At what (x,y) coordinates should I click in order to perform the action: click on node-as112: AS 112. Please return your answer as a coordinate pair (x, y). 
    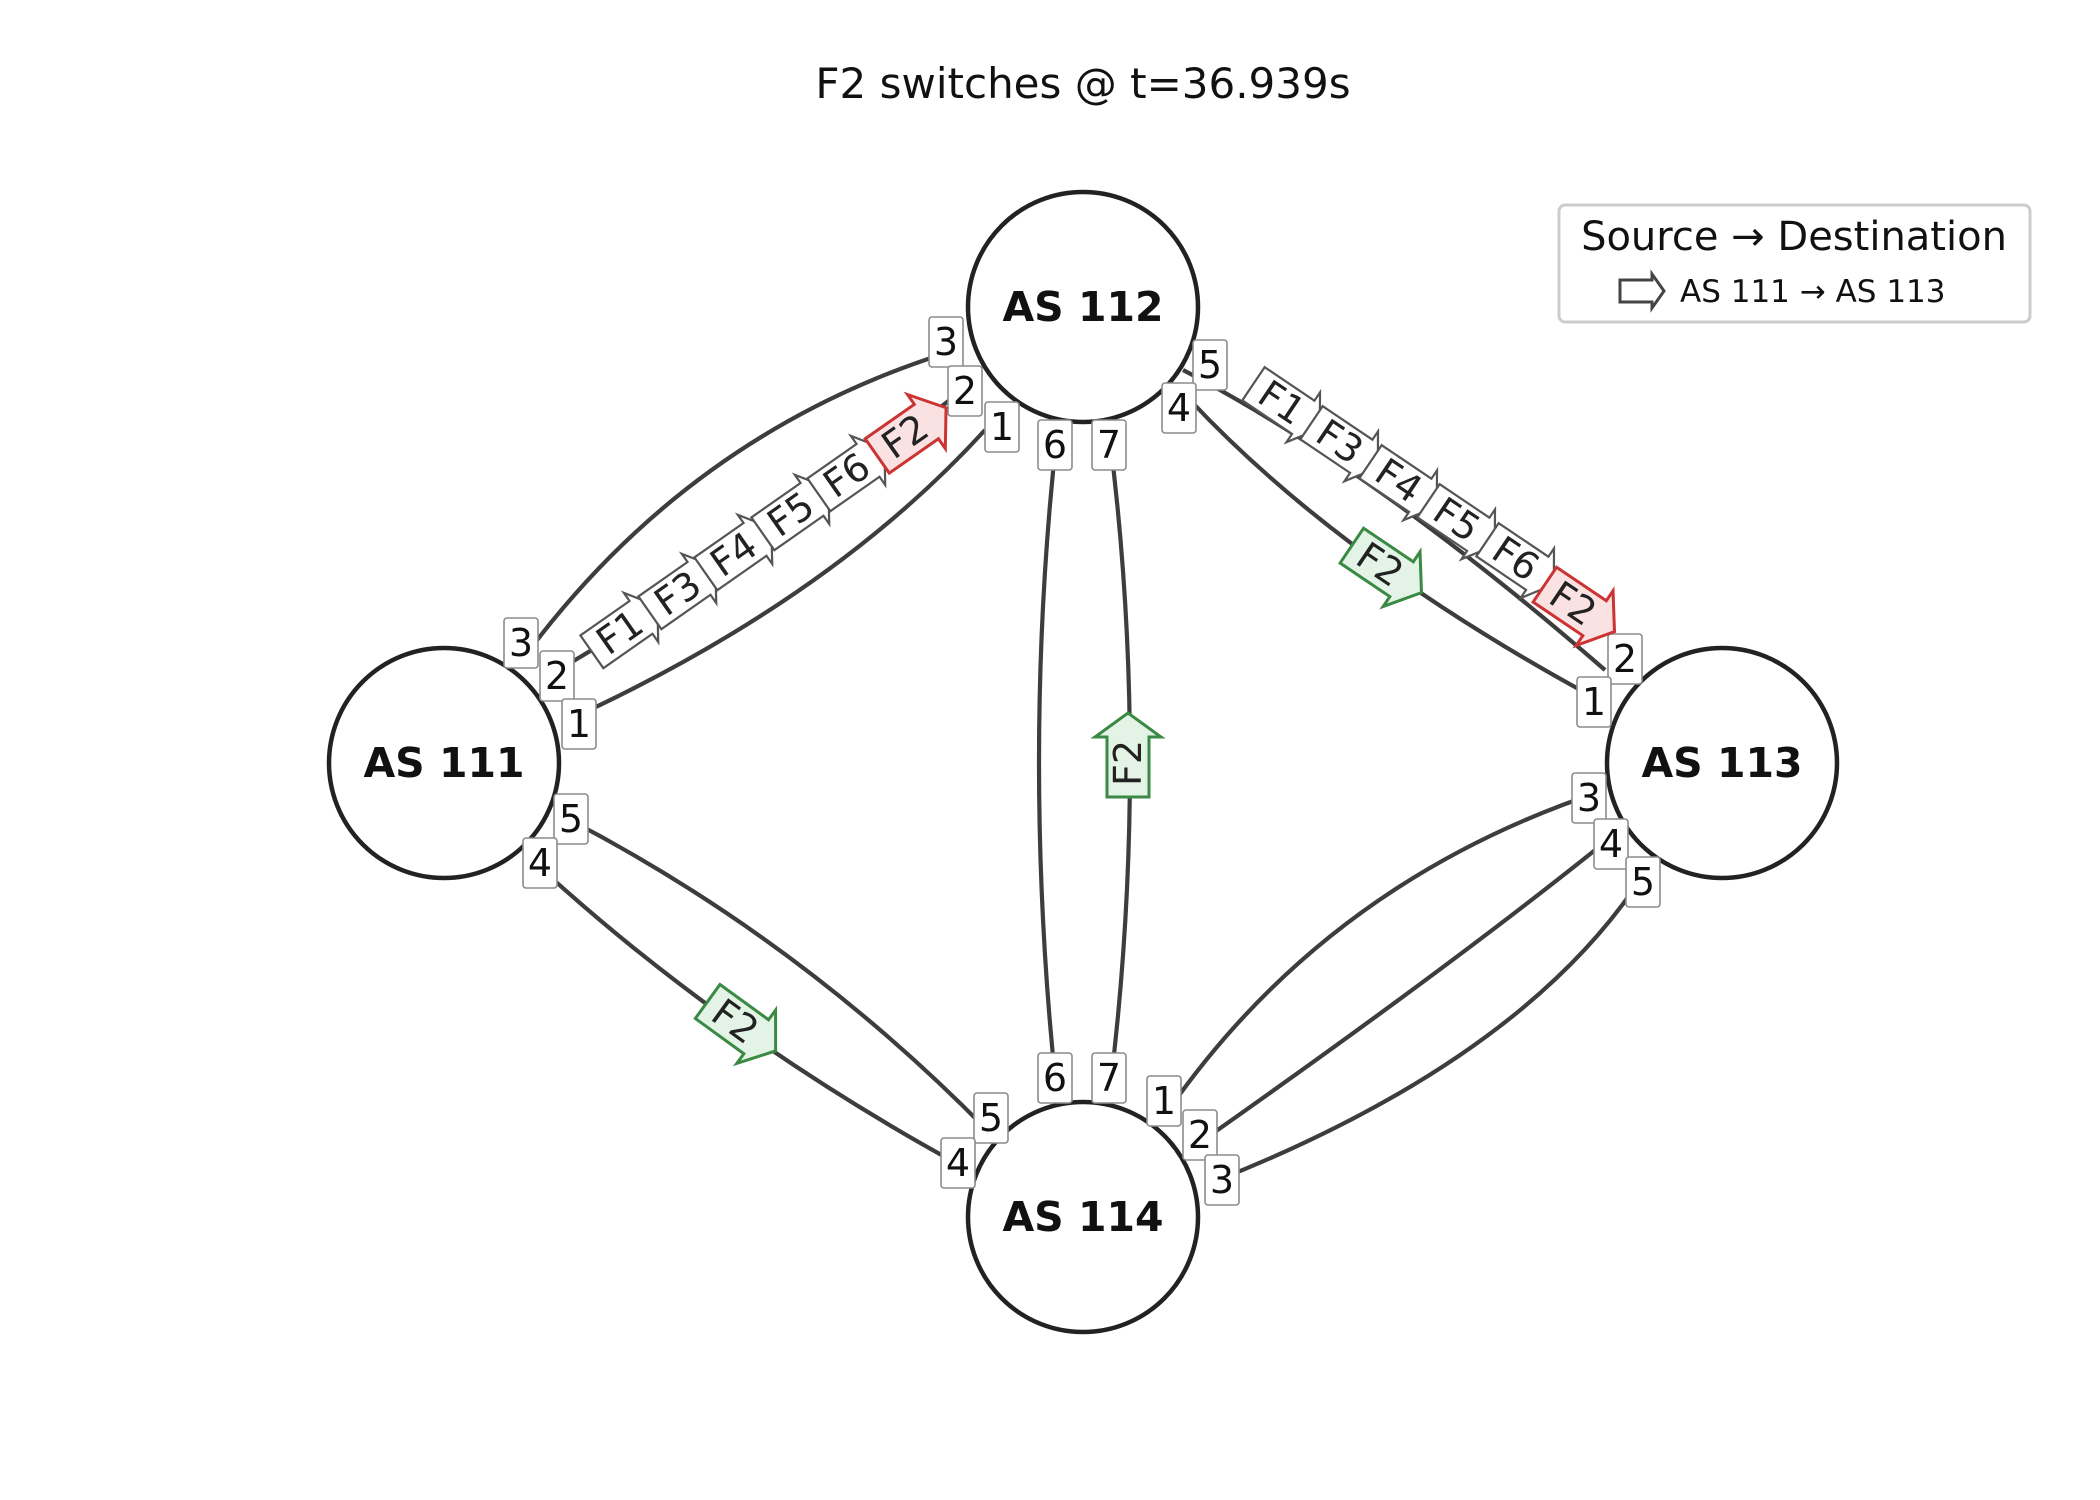
    Looking at the image, I should click on (1083, 307).